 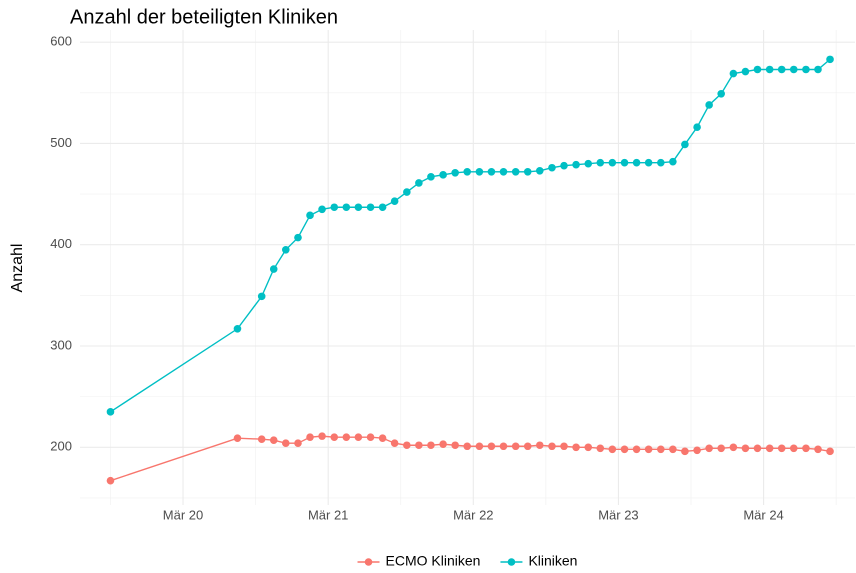 I want to click on x-tick-label: Mär 21, so click(x=328, y=514).